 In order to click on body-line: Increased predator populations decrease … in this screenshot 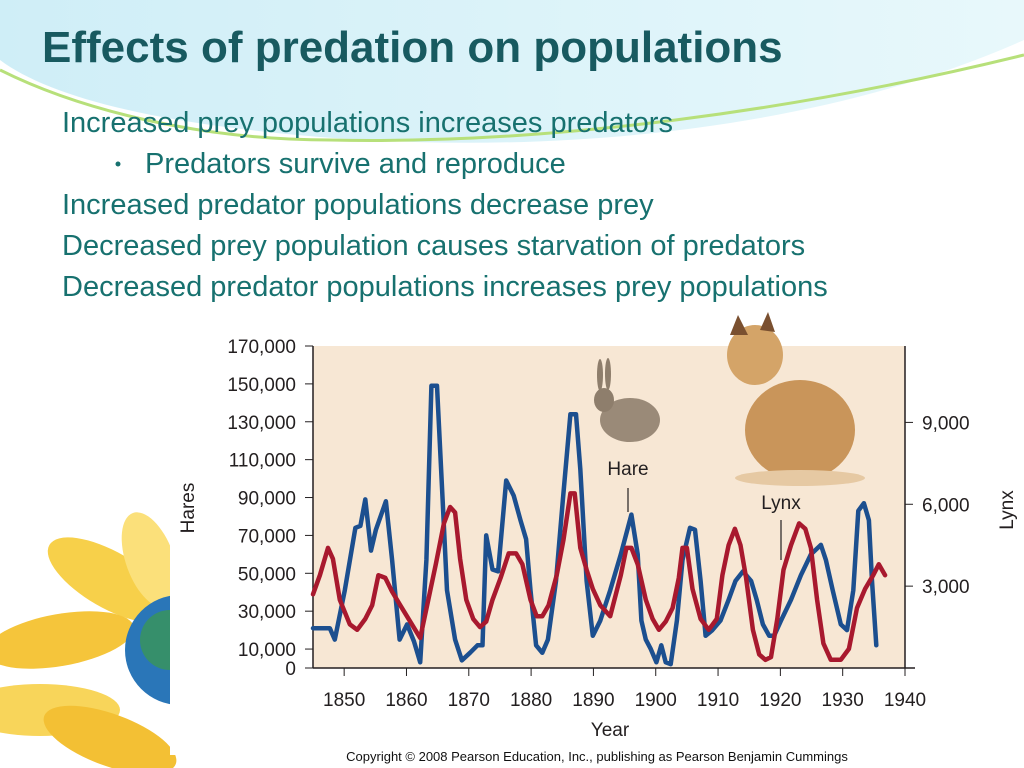, I will do `click(358, 205)`.